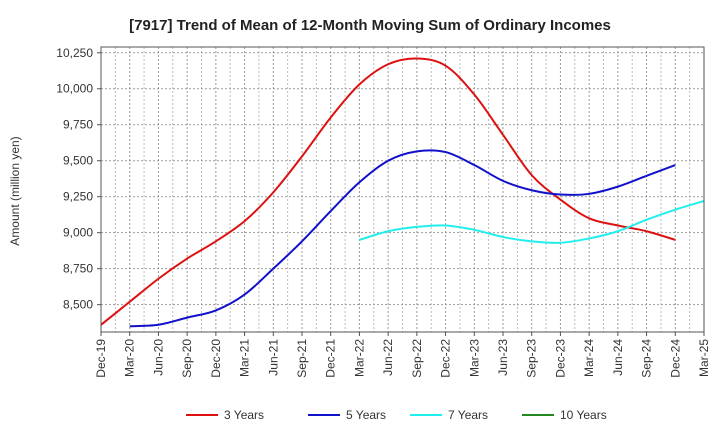 This screenshot has width=720, height=440. I want to click on x-tick-label: Dec-22, so click(446, 358).